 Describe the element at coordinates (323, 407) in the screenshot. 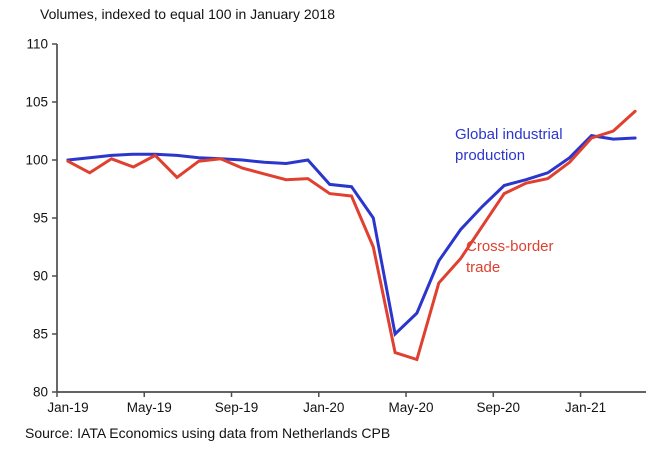

I see `x-tick-label: Jan-20` at that location.